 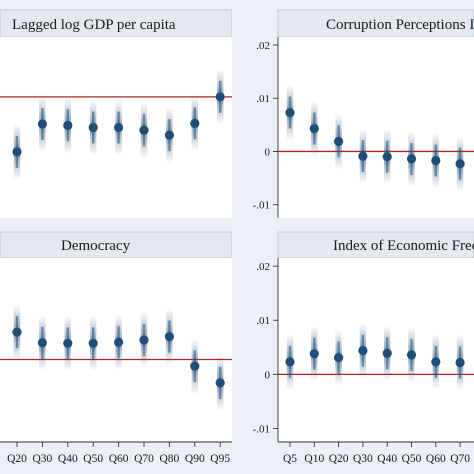 What do you see at coordinates (169, 459) in the screenshot?
I see `x-tick-label: Q80` at bounding box center [169, 459].